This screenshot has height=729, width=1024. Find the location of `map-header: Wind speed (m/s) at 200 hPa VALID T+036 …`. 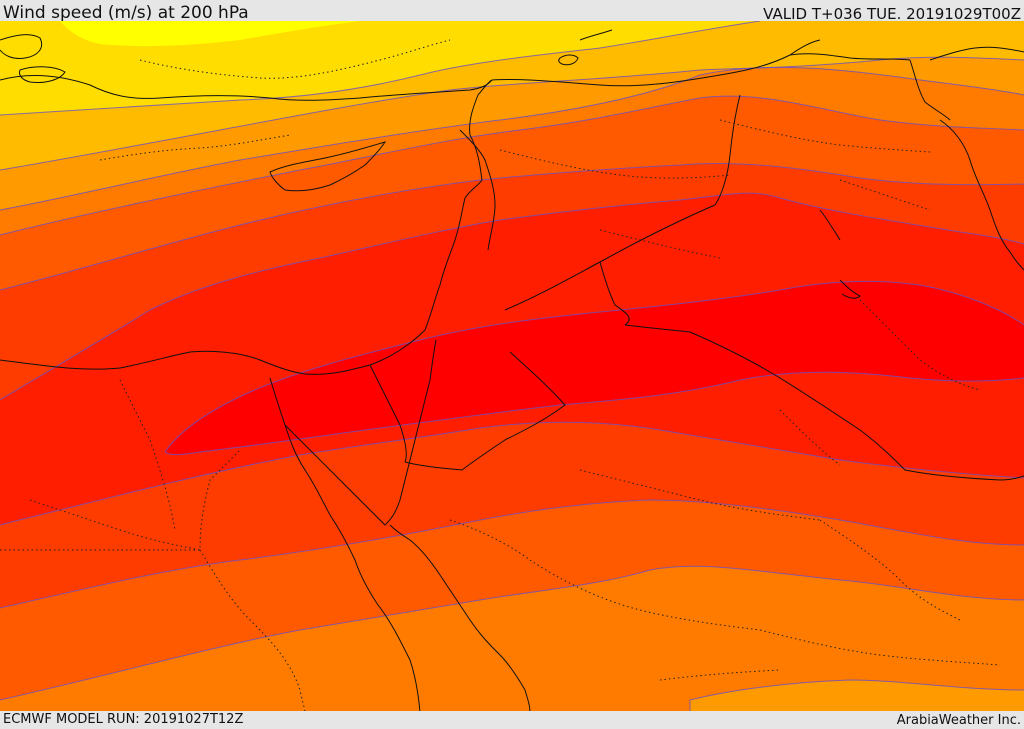

map-header: Wind speed (m/s) at 200 hPa VALID T+036 … is located at coordinates (512, 11).